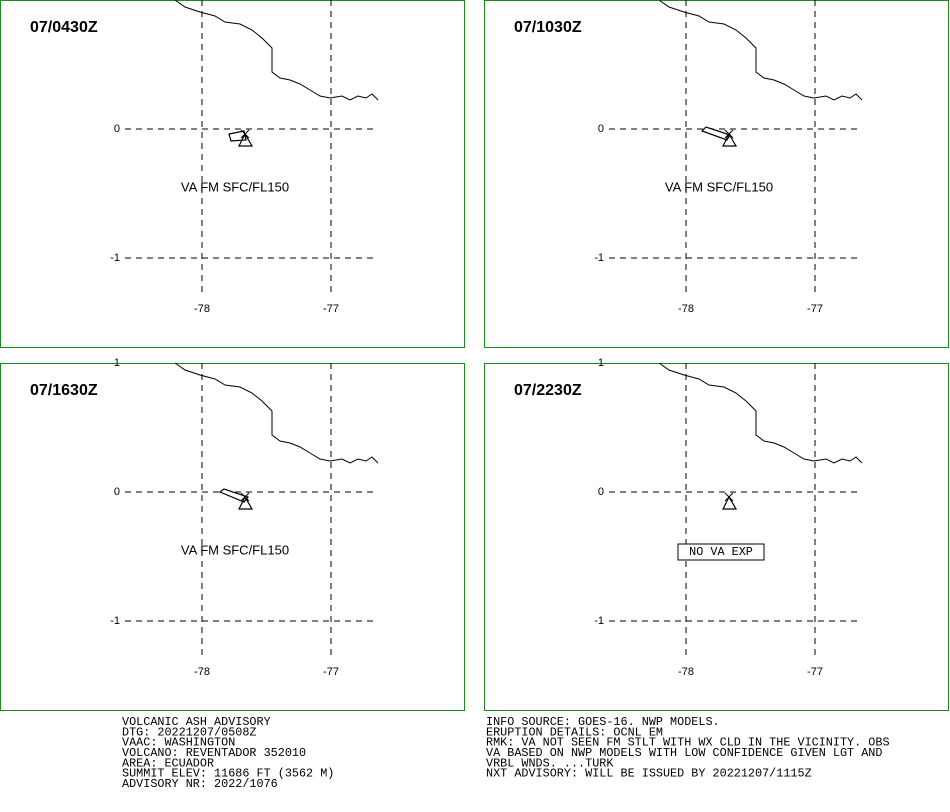  I want to click on panel-title: 07/1030Z, so click(548, 27).